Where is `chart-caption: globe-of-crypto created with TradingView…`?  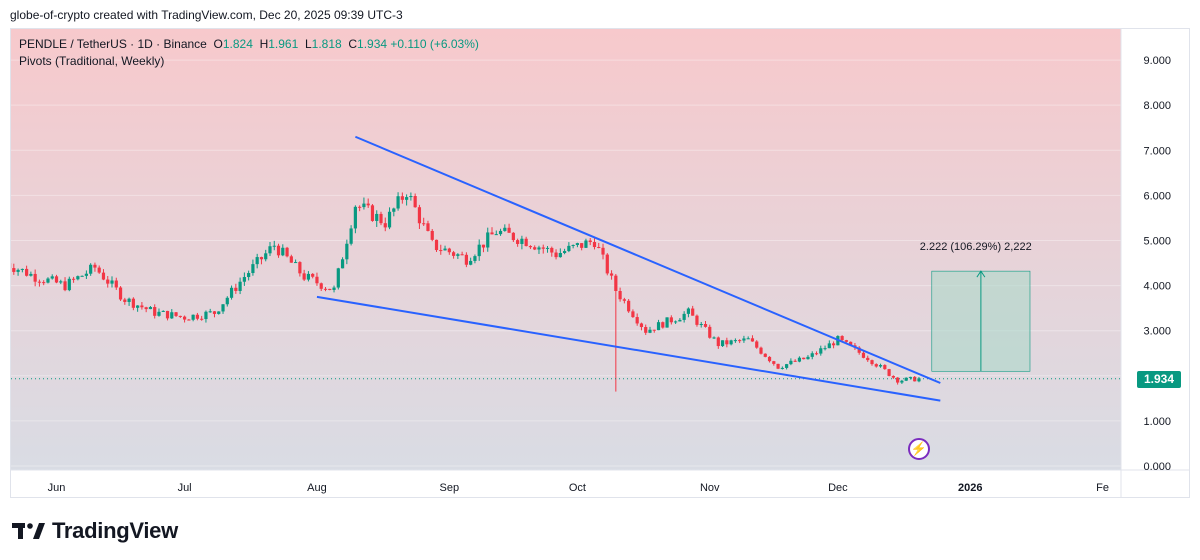 chart-caption: globe-of-crypto created with TradingView… is located at coordinates (206, 15).